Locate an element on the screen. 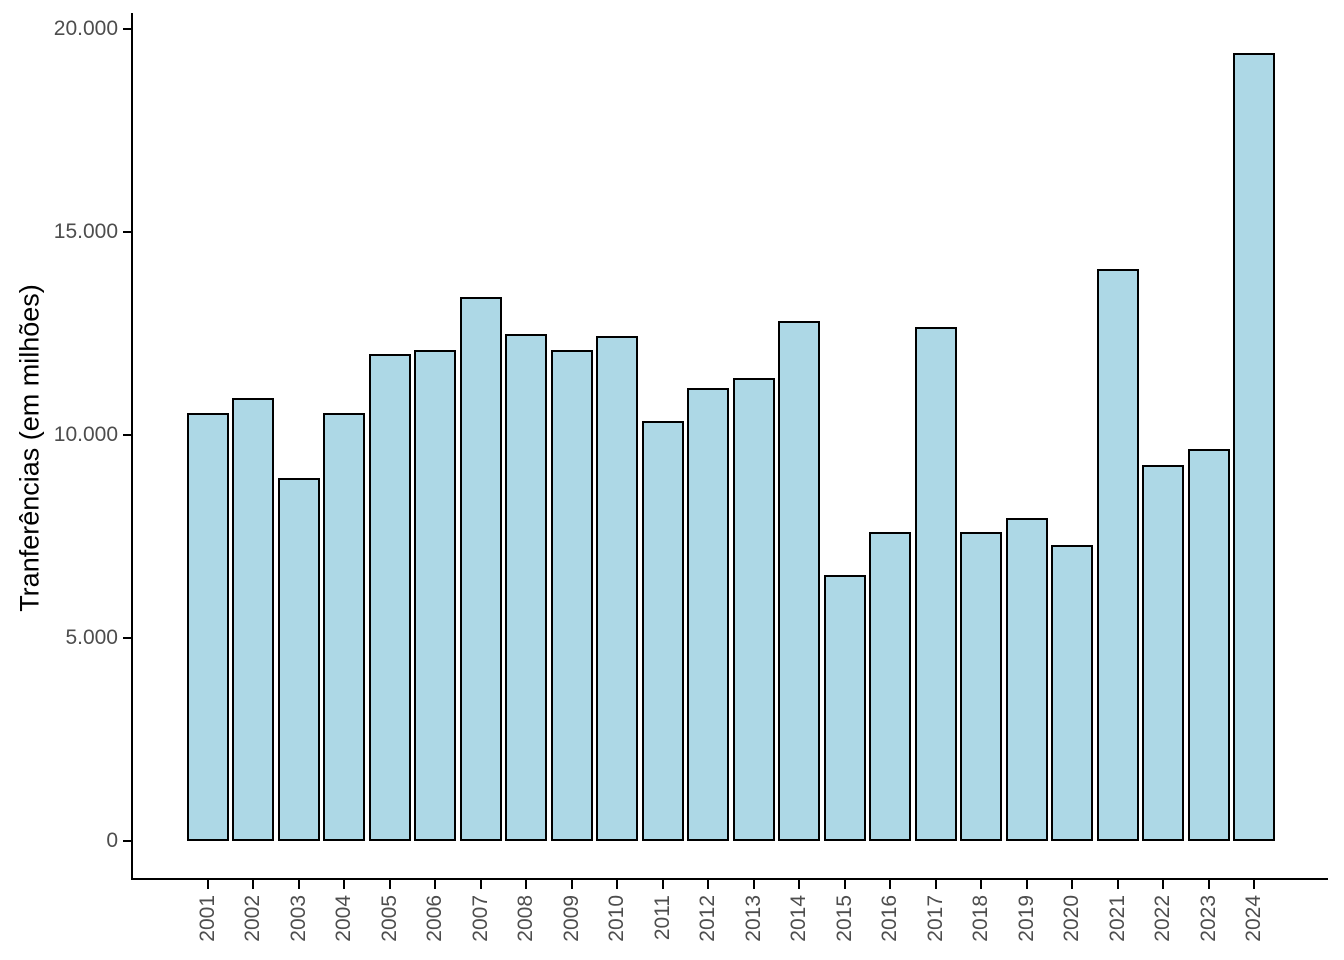  x-tick-label: 2021 is located at coordinates (1117, 918).